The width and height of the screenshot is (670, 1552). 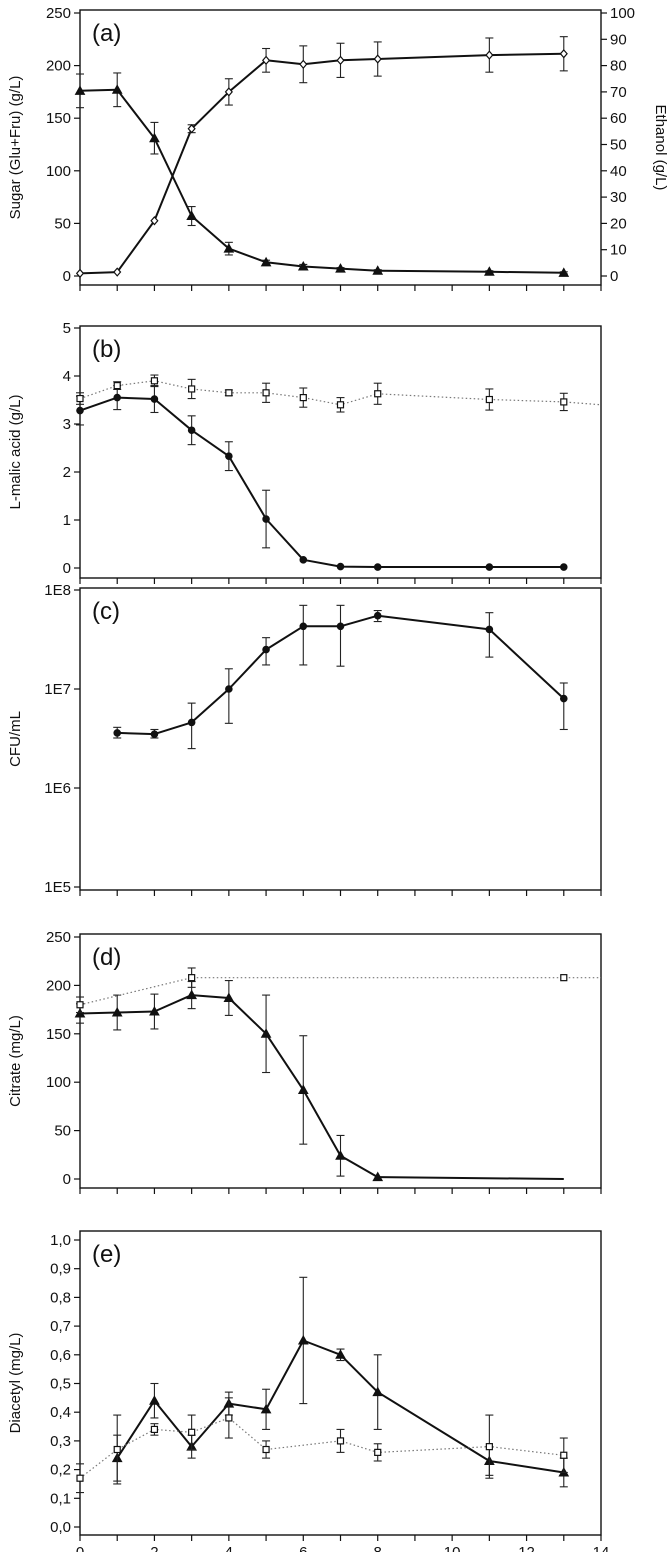 What do you see at coordinates (67, 472) in the screenshot?
I see `y-tick-label: 2` at bounding box center [67, 472].